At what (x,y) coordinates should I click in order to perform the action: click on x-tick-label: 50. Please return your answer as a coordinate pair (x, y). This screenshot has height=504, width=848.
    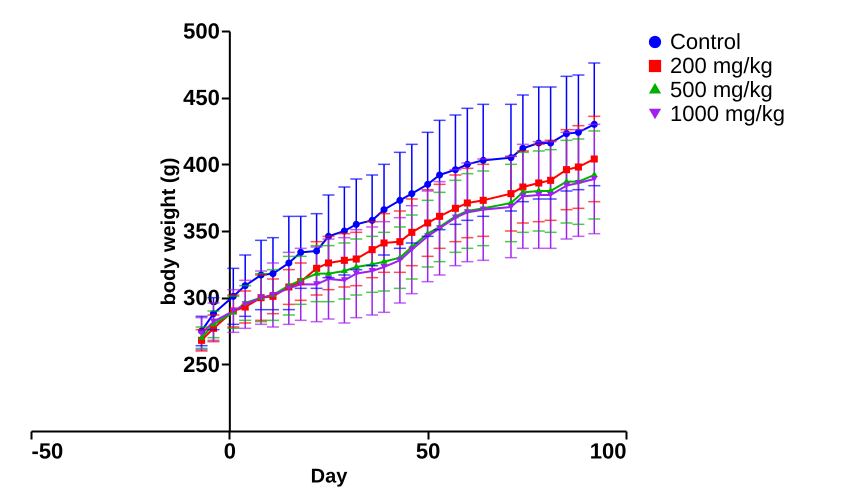
    Looking at the image, I should click on (428, 451).